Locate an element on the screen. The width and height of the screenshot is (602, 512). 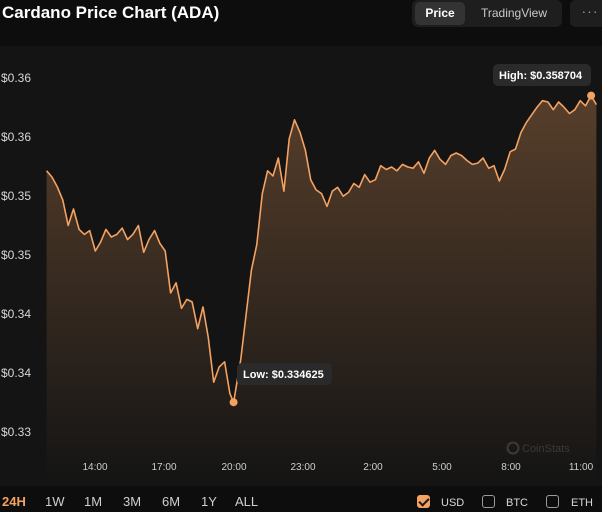
footer: 24H 1W 1M 3M 6M 1Y ALL USD BTC ETH is located at coordinates (301, 499).